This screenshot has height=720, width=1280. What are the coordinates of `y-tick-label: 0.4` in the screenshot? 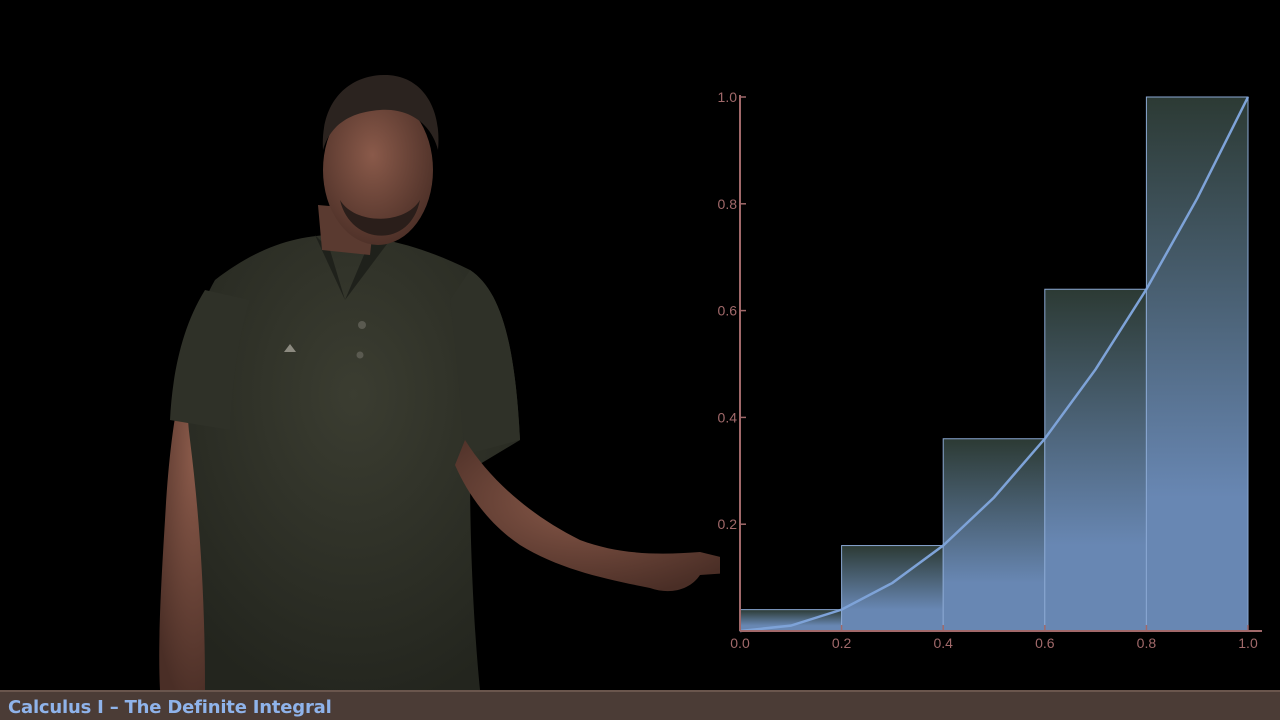 It's located at (728, 417).